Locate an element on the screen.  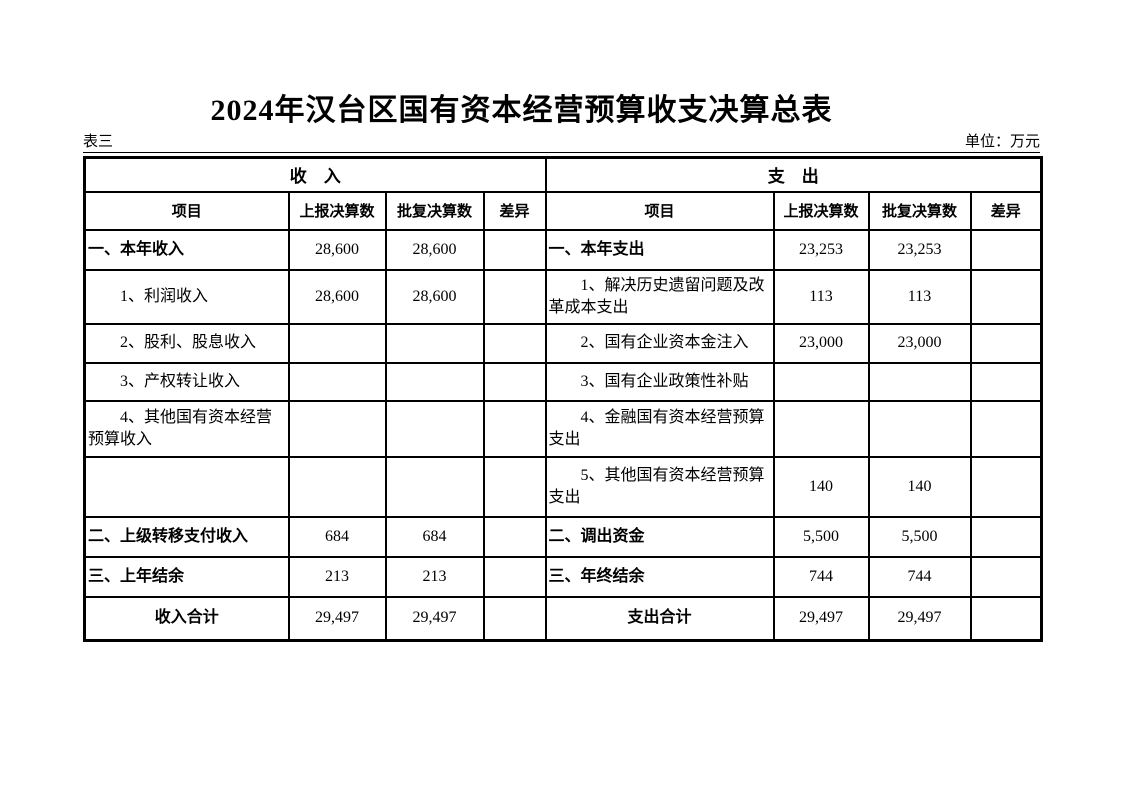
item-cell: 2、股利、股息收入 is located at coordinates (186, 343).